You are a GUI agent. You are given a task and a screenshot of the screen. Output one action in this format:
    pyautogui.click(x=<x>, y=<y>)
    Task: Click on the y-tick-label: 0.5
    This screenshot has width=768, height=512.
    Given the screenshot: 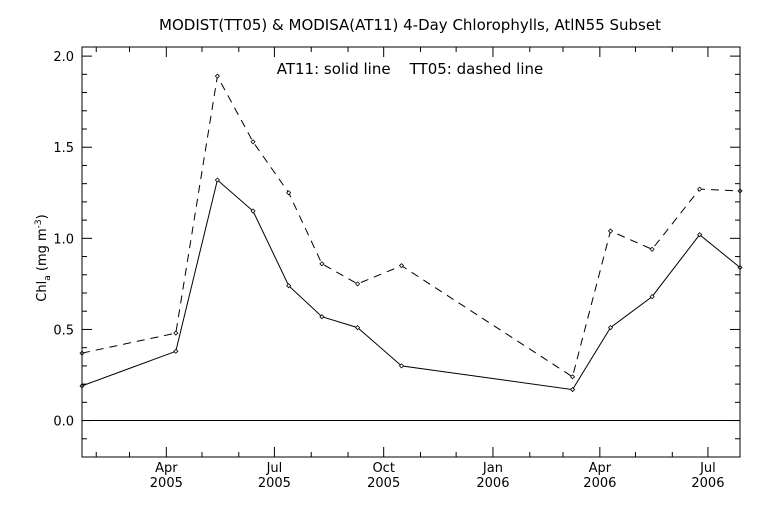 What is the action you would take?
    pyautogui.click(x=63, y=330)
    